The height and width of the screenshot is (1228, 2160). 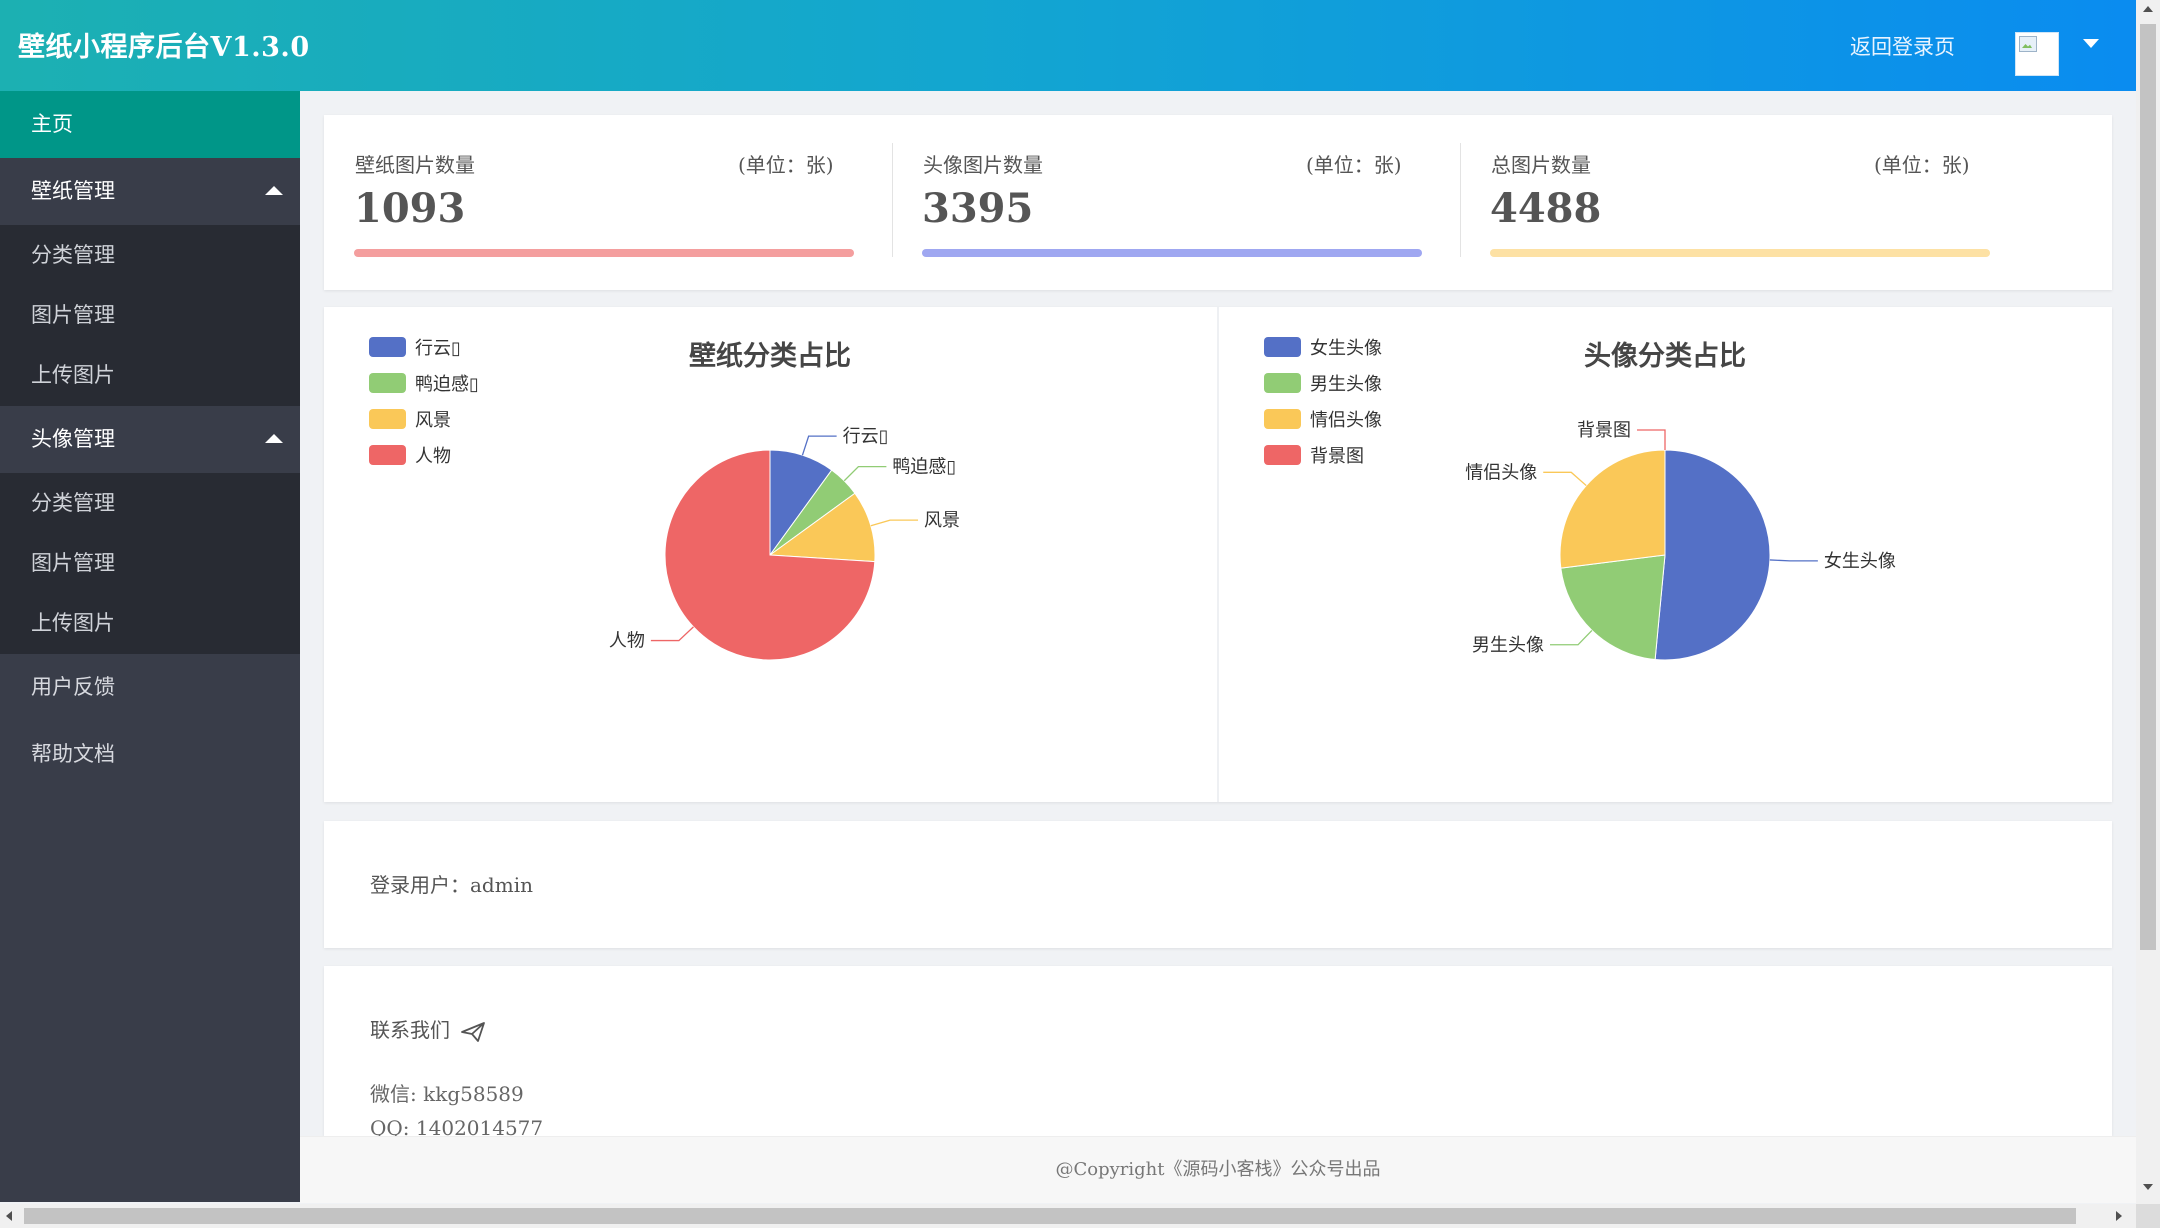 I want to click on sidebar-item-avatar-upload: 上传图片, so click(x=150, y=623).